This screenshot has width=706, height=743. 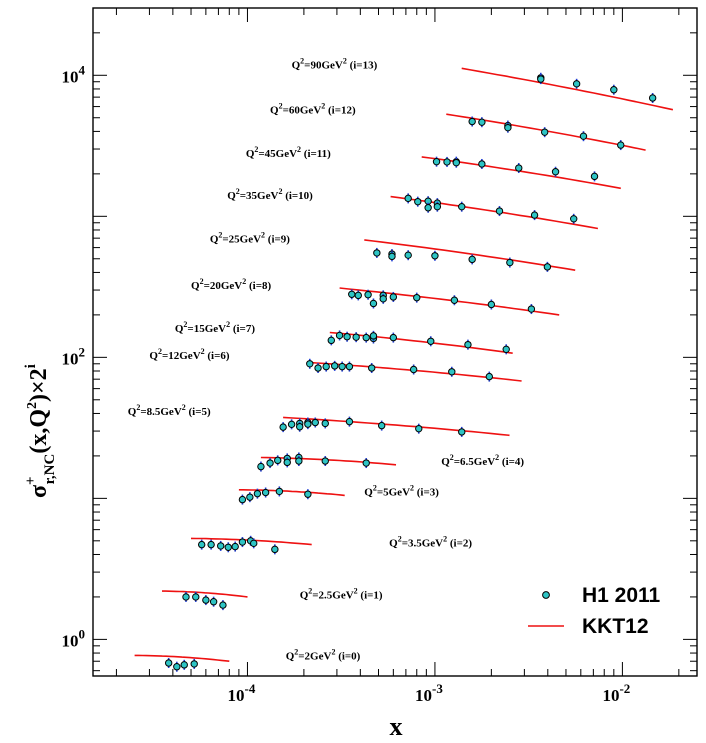 What do you see at coordinates (396, 726) in the screenshot?
I see `x-axis-title: x` at bounding box center [396, 726].